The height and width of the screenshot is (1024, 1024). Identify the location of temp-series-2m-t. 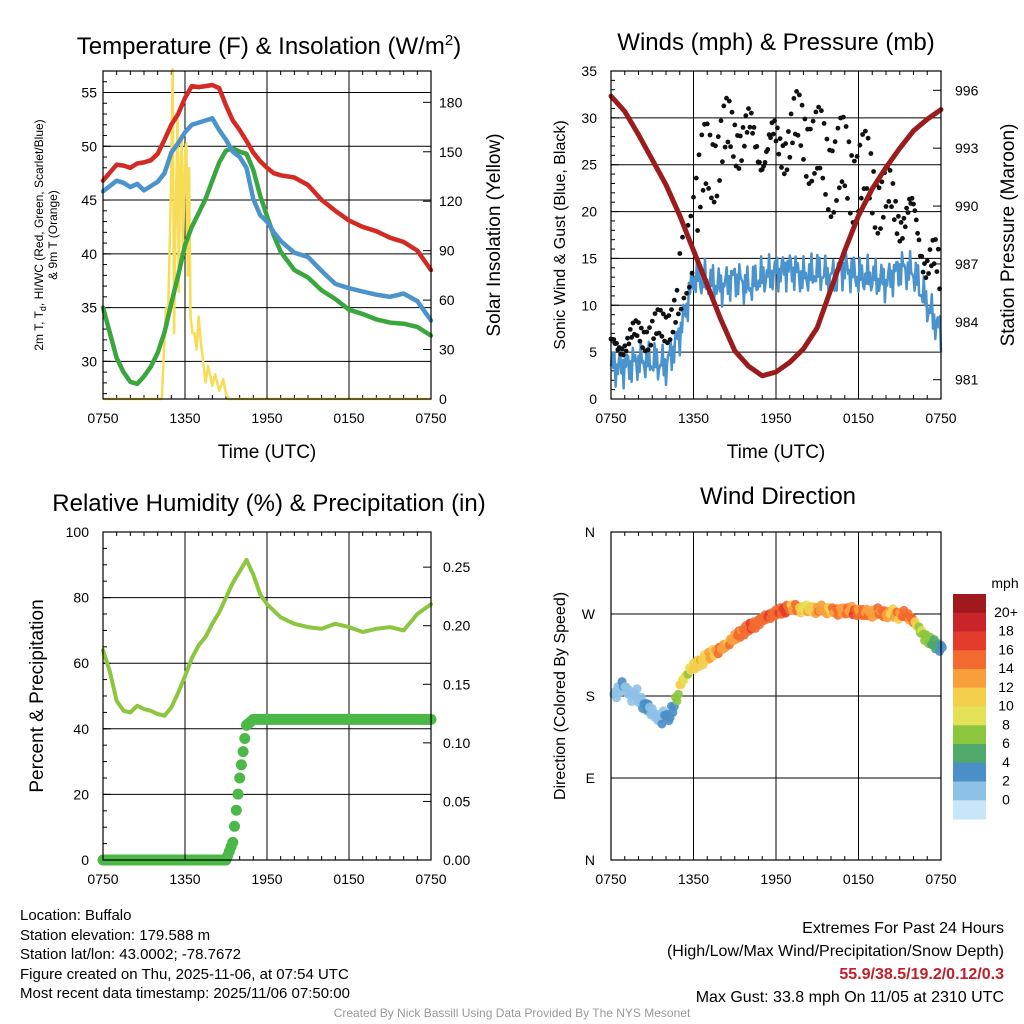
(267, 177).